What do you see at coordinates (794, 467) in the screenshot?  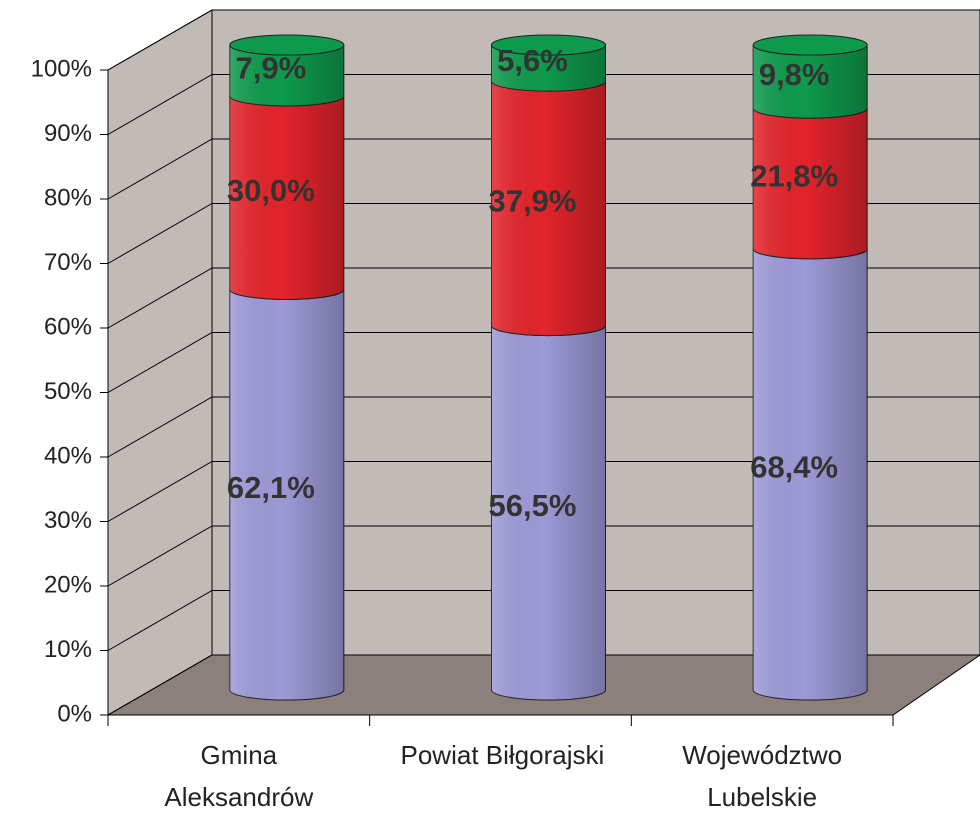 I see `data-label: 68,4%` at bounding box center [794, 467].